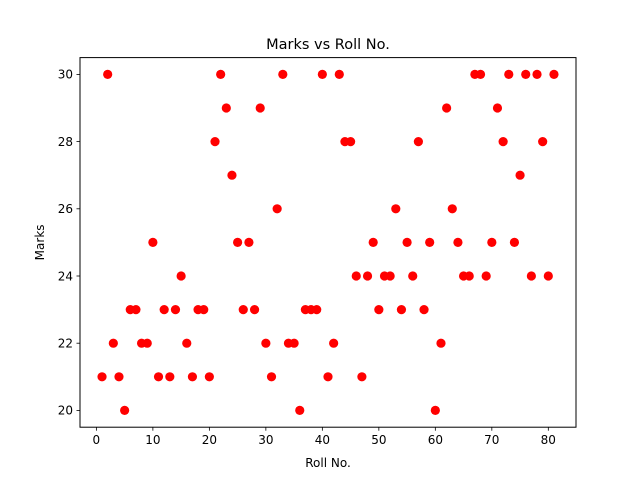 This screenshot has width=640, height=480. Describe the element at coordinates (97, 440) in the screenshot. I see `x-tick-label: 0` at that location.